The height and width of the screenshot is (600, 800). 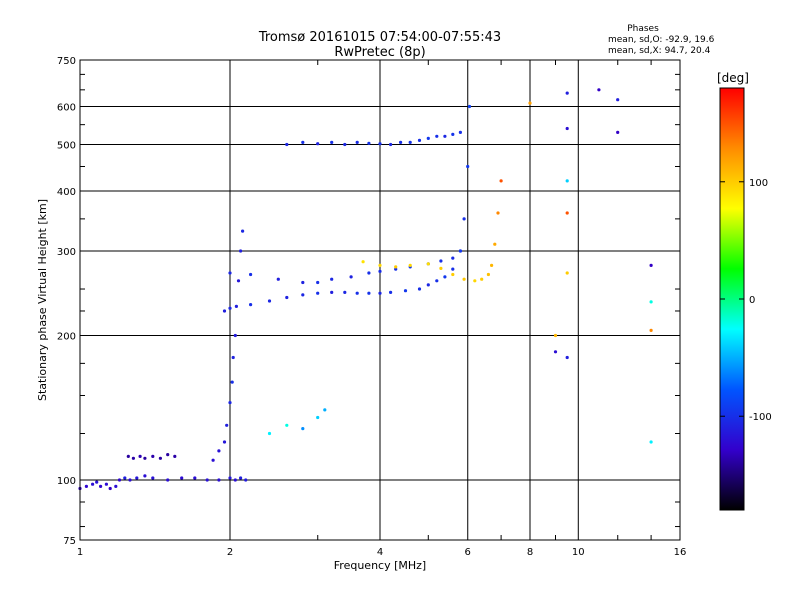 I want to click on x-tick-label: 8, so click(x=530, y=552).